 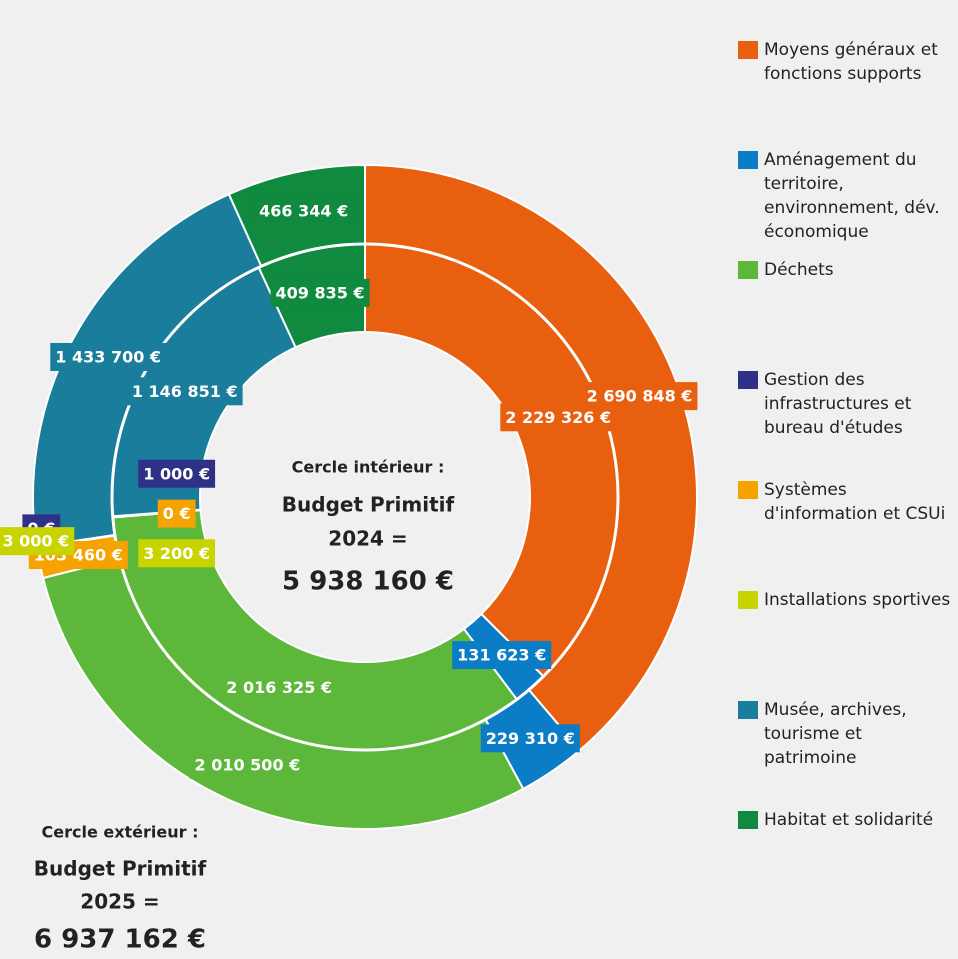 I want to click on data-label: 131 623 €, so click(x=502, y=655).